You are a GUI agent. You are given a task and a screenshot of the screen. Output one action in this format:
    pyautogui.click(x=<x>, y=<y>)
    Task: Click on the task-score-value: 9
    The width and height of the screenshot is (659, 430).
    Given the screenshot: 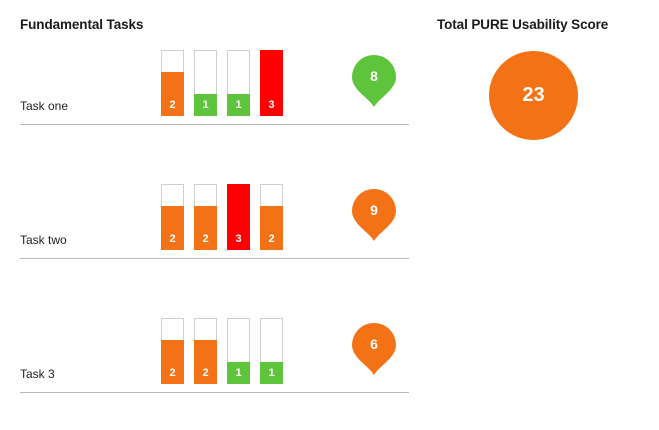 What is the action you would take?
    pyautogui.click(x=374, y=210)
    